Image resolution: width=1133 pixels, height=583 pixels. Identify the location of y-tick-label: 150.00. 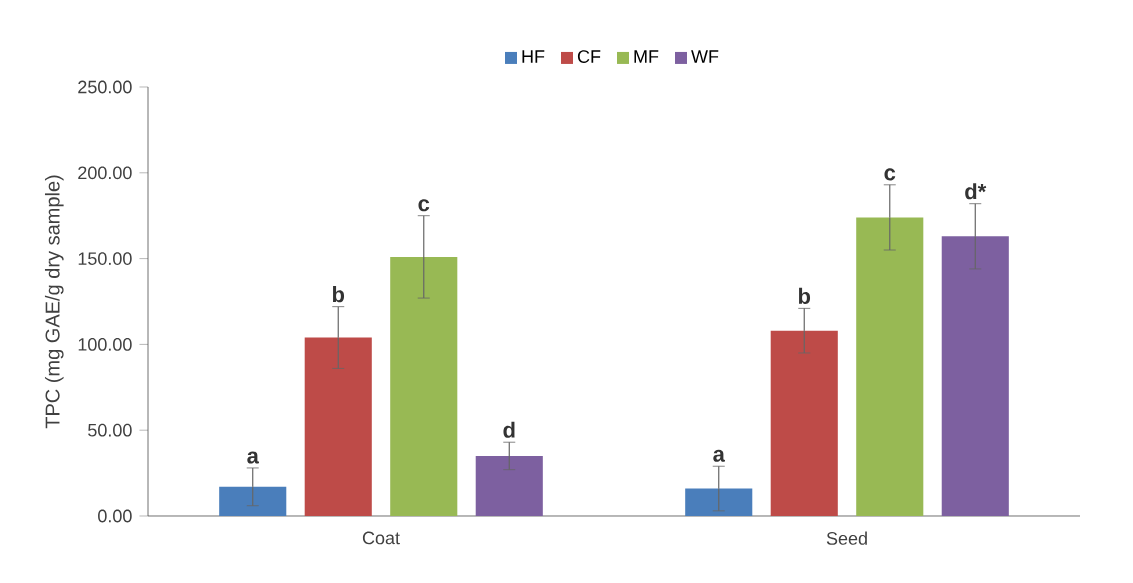
(105, 258).